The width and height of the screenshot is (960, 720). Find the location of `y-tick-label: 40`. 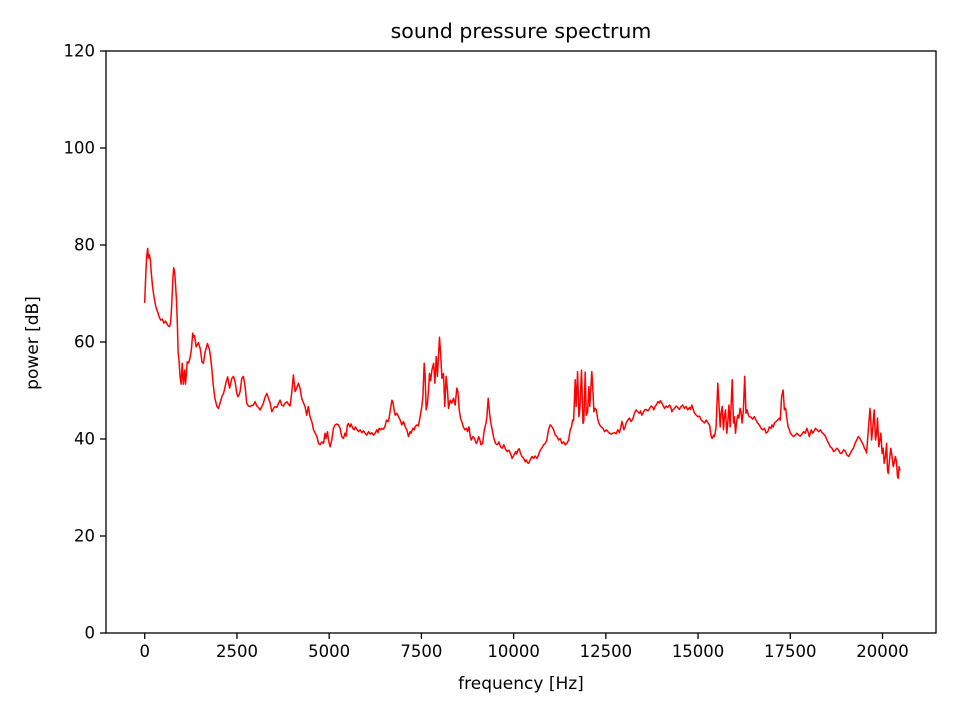

y-tick-label: 40 is located at coordinates (84, 439).